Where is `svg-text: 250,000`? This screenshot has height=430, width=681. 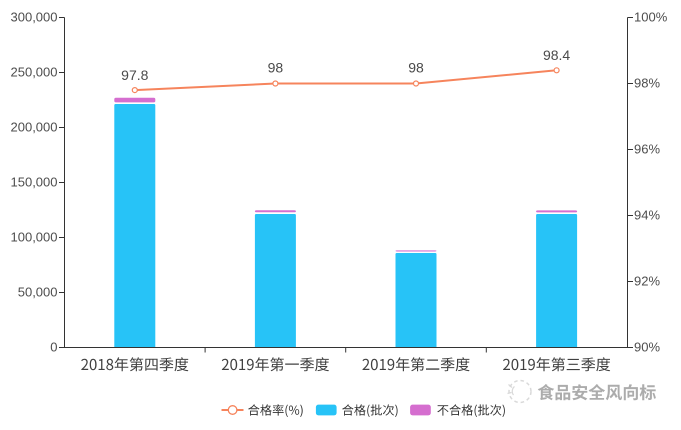 svg-text: 250,000 is located at coordinates (34, 71).